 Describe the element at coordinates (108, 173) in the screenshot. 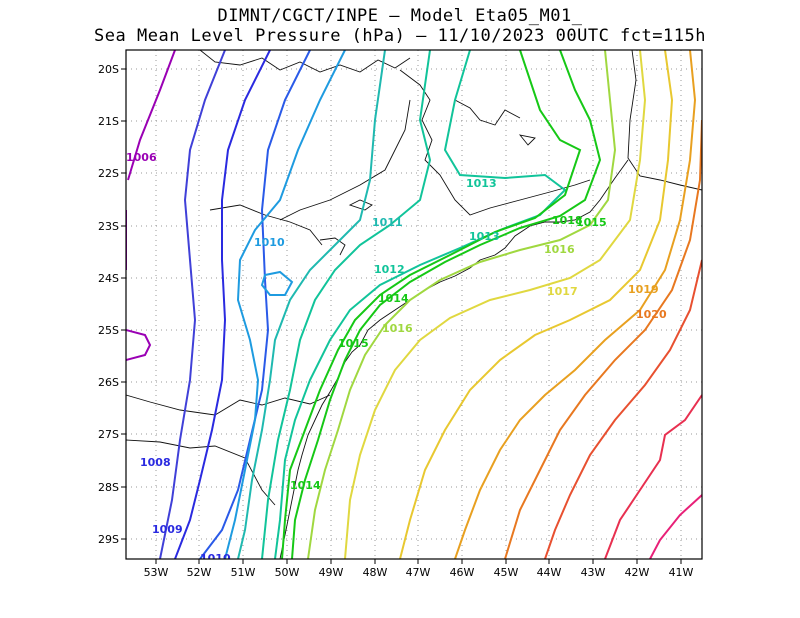

I see `lat-label: 22S` at that location.